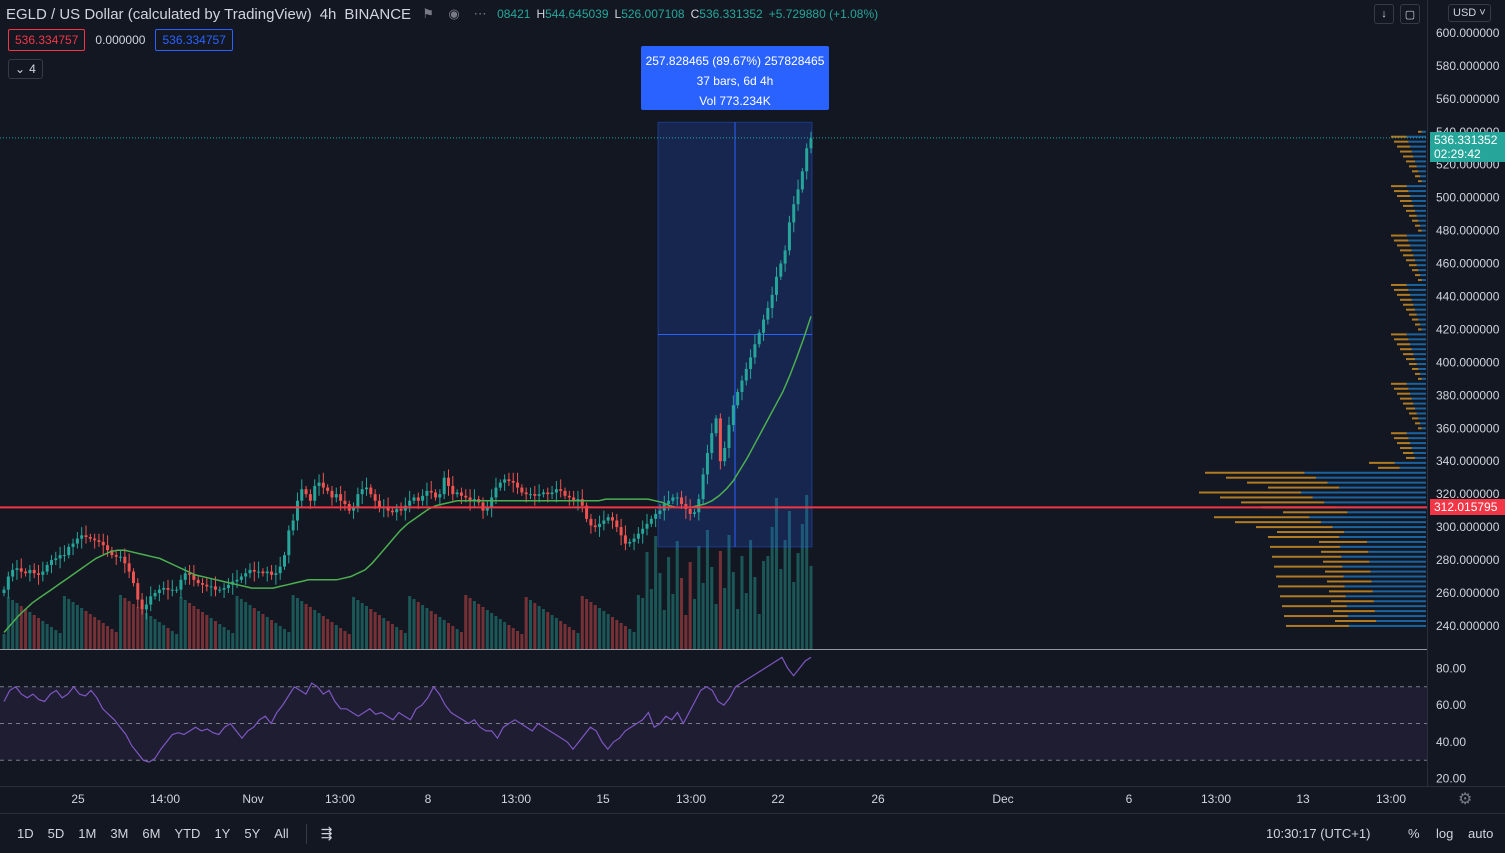  What do you see at coordinates (222, 833) in the screenshot?
I see `range-button-1y: 1Y` at bounding box center [222, 833].